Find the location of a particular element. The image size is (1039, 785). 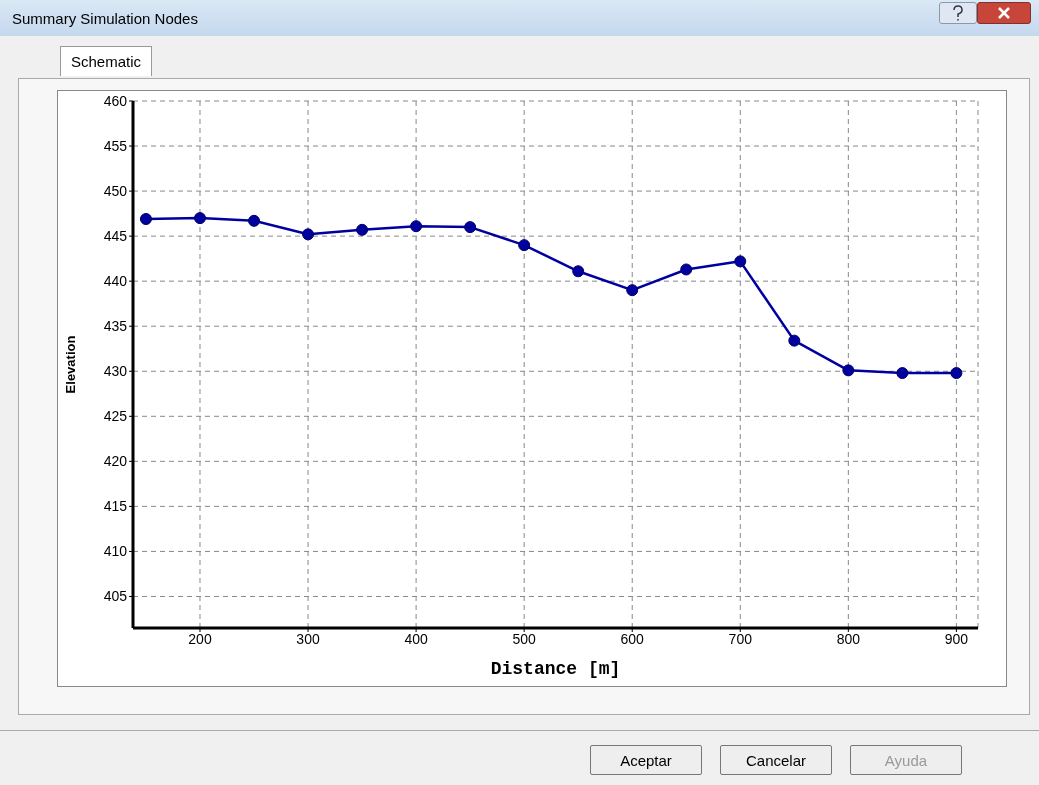

y-tick-label: 435 is located at coordinates (115, 326).